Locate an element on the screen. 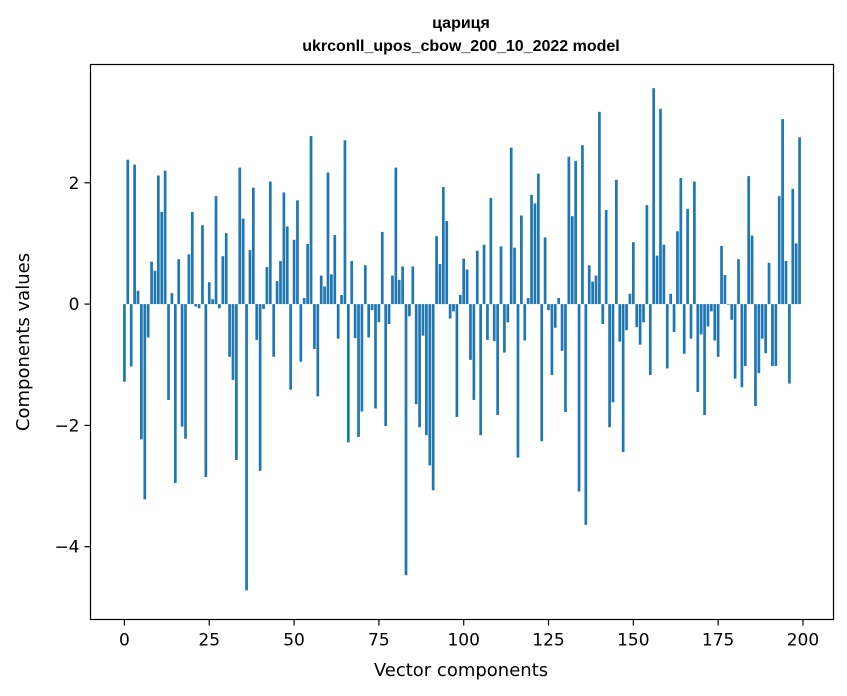  y-tick-label: 0 is located at coordinates (74, 305).